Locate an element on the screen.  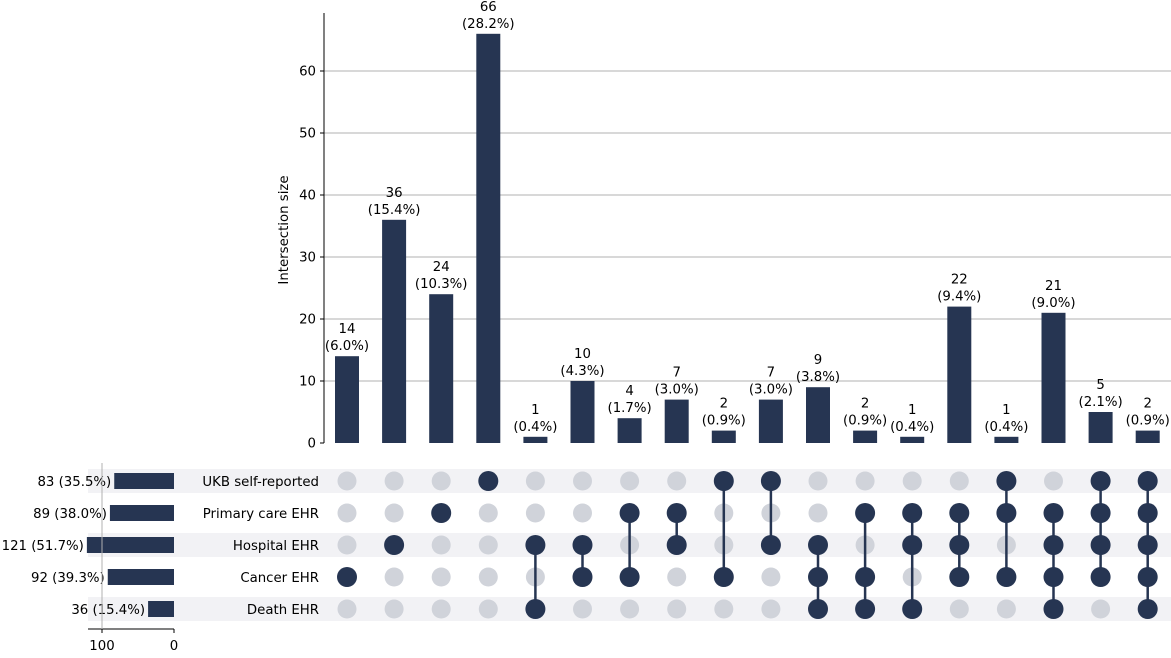
bar-percent-label: (15.4%) is located at coordinates (394, 210).